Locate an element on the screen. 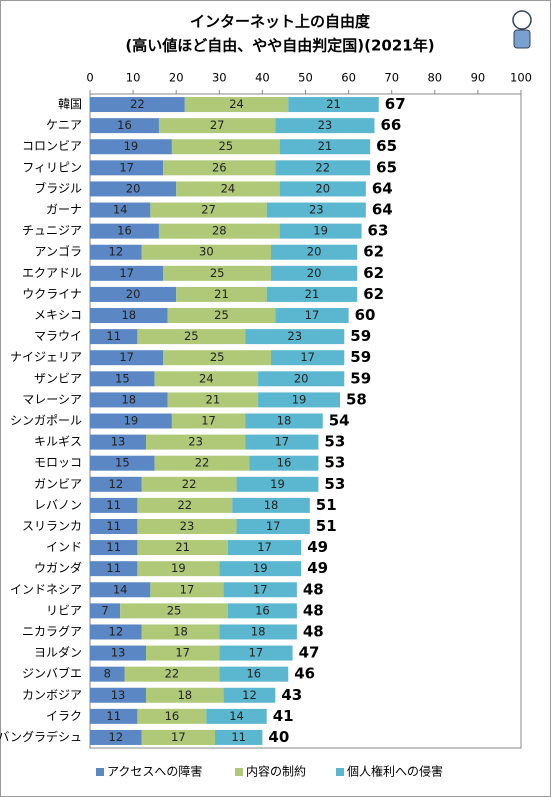  y-tick-label: カンボジア is located at coordinates (52, 695).